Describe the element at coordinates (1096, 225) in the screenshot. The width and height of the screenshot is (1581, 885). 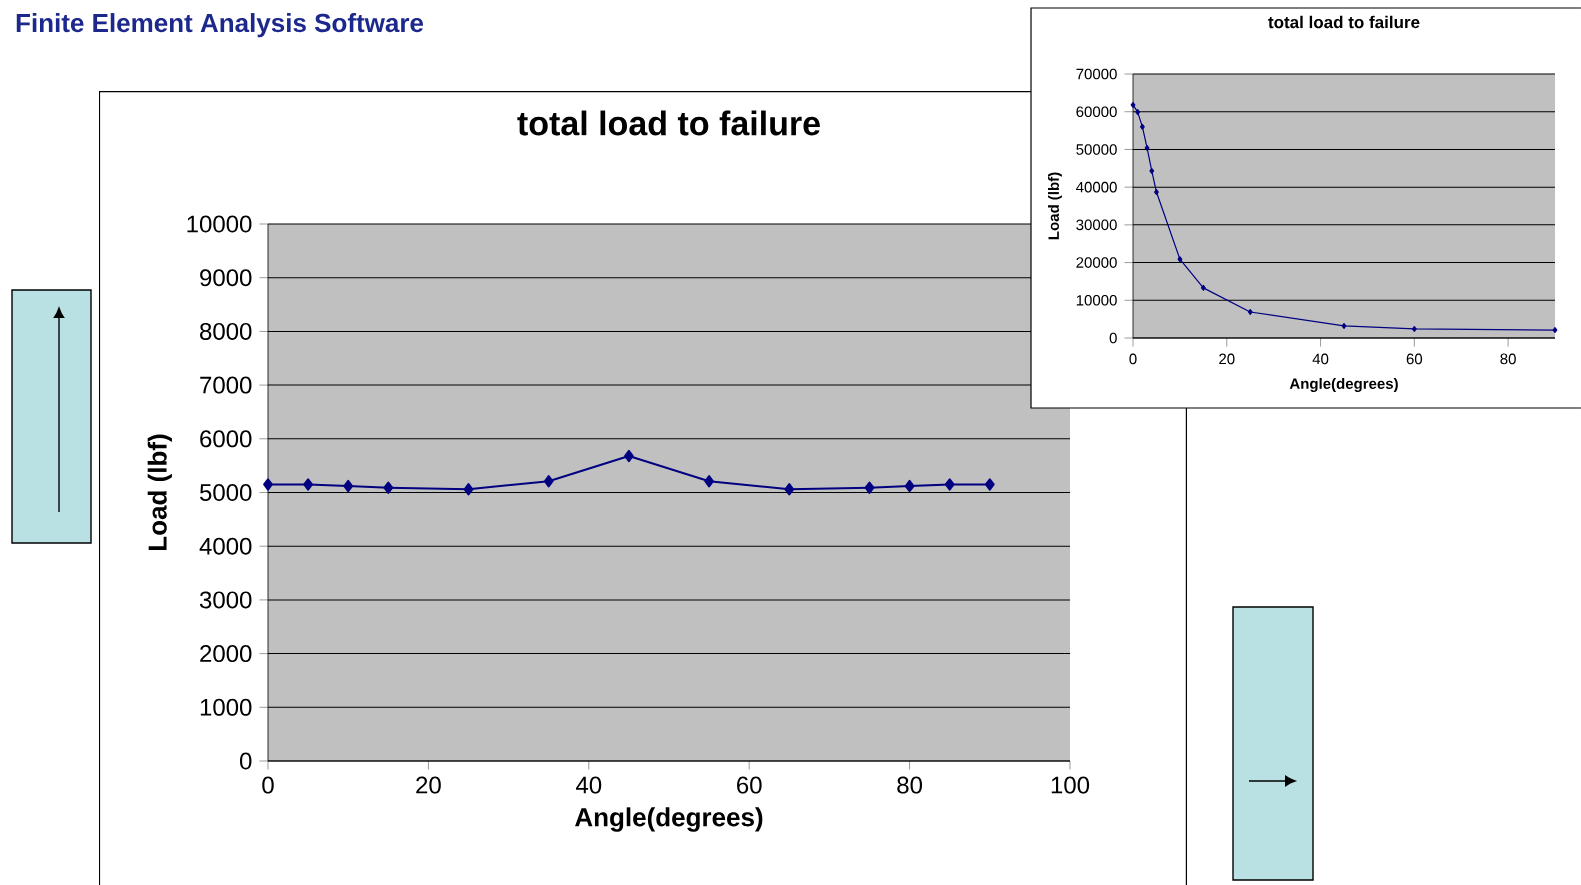
I see `y-tick-label: 30000` at that location.